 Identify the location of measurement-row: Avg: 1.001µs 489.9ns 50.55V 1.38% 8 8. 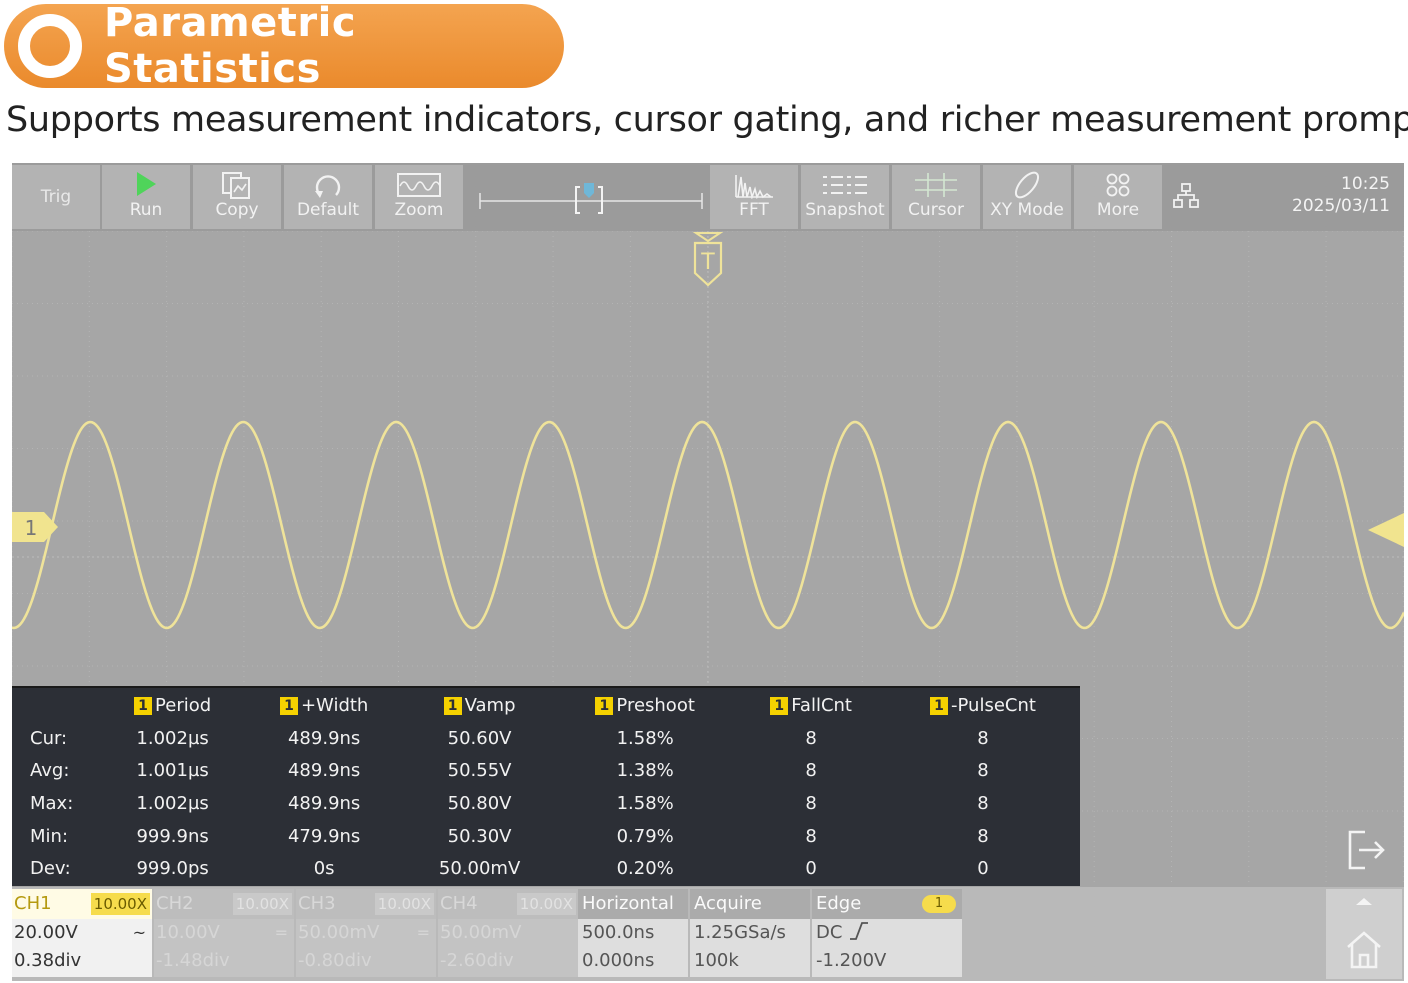
(546, 771).